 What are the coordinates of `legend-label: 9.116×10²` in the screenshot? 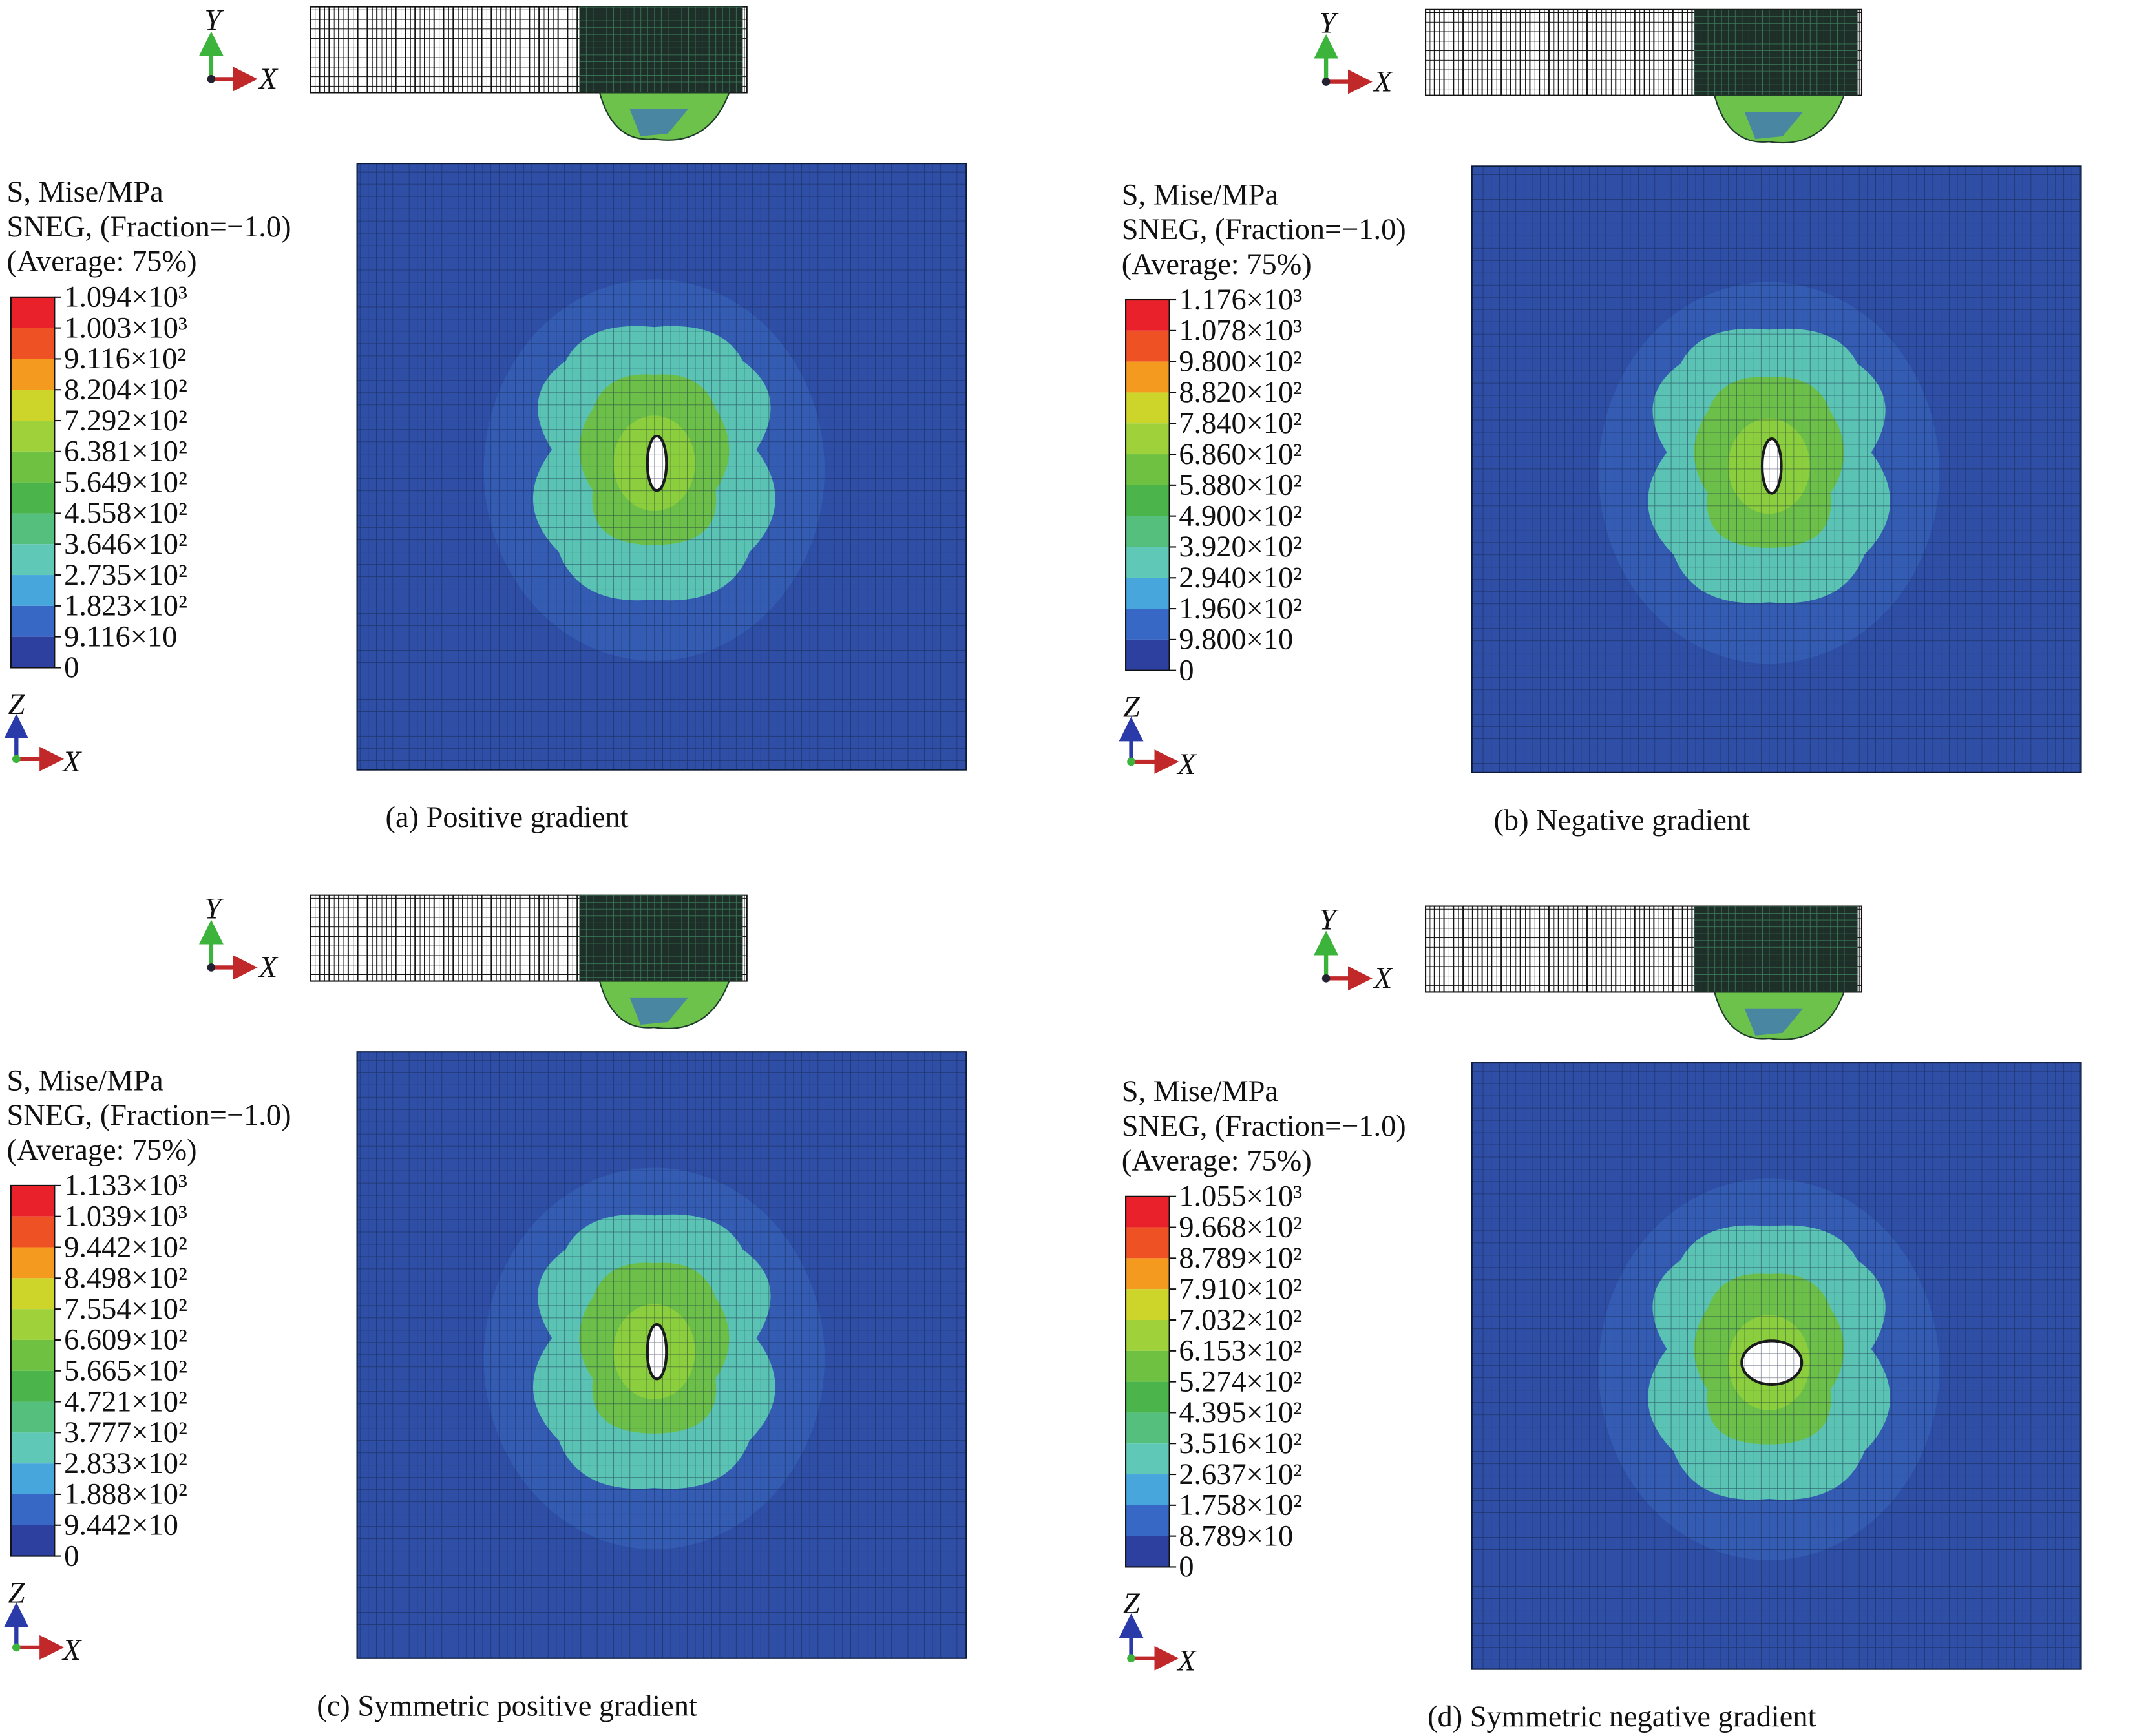 It's located at (125, 358).